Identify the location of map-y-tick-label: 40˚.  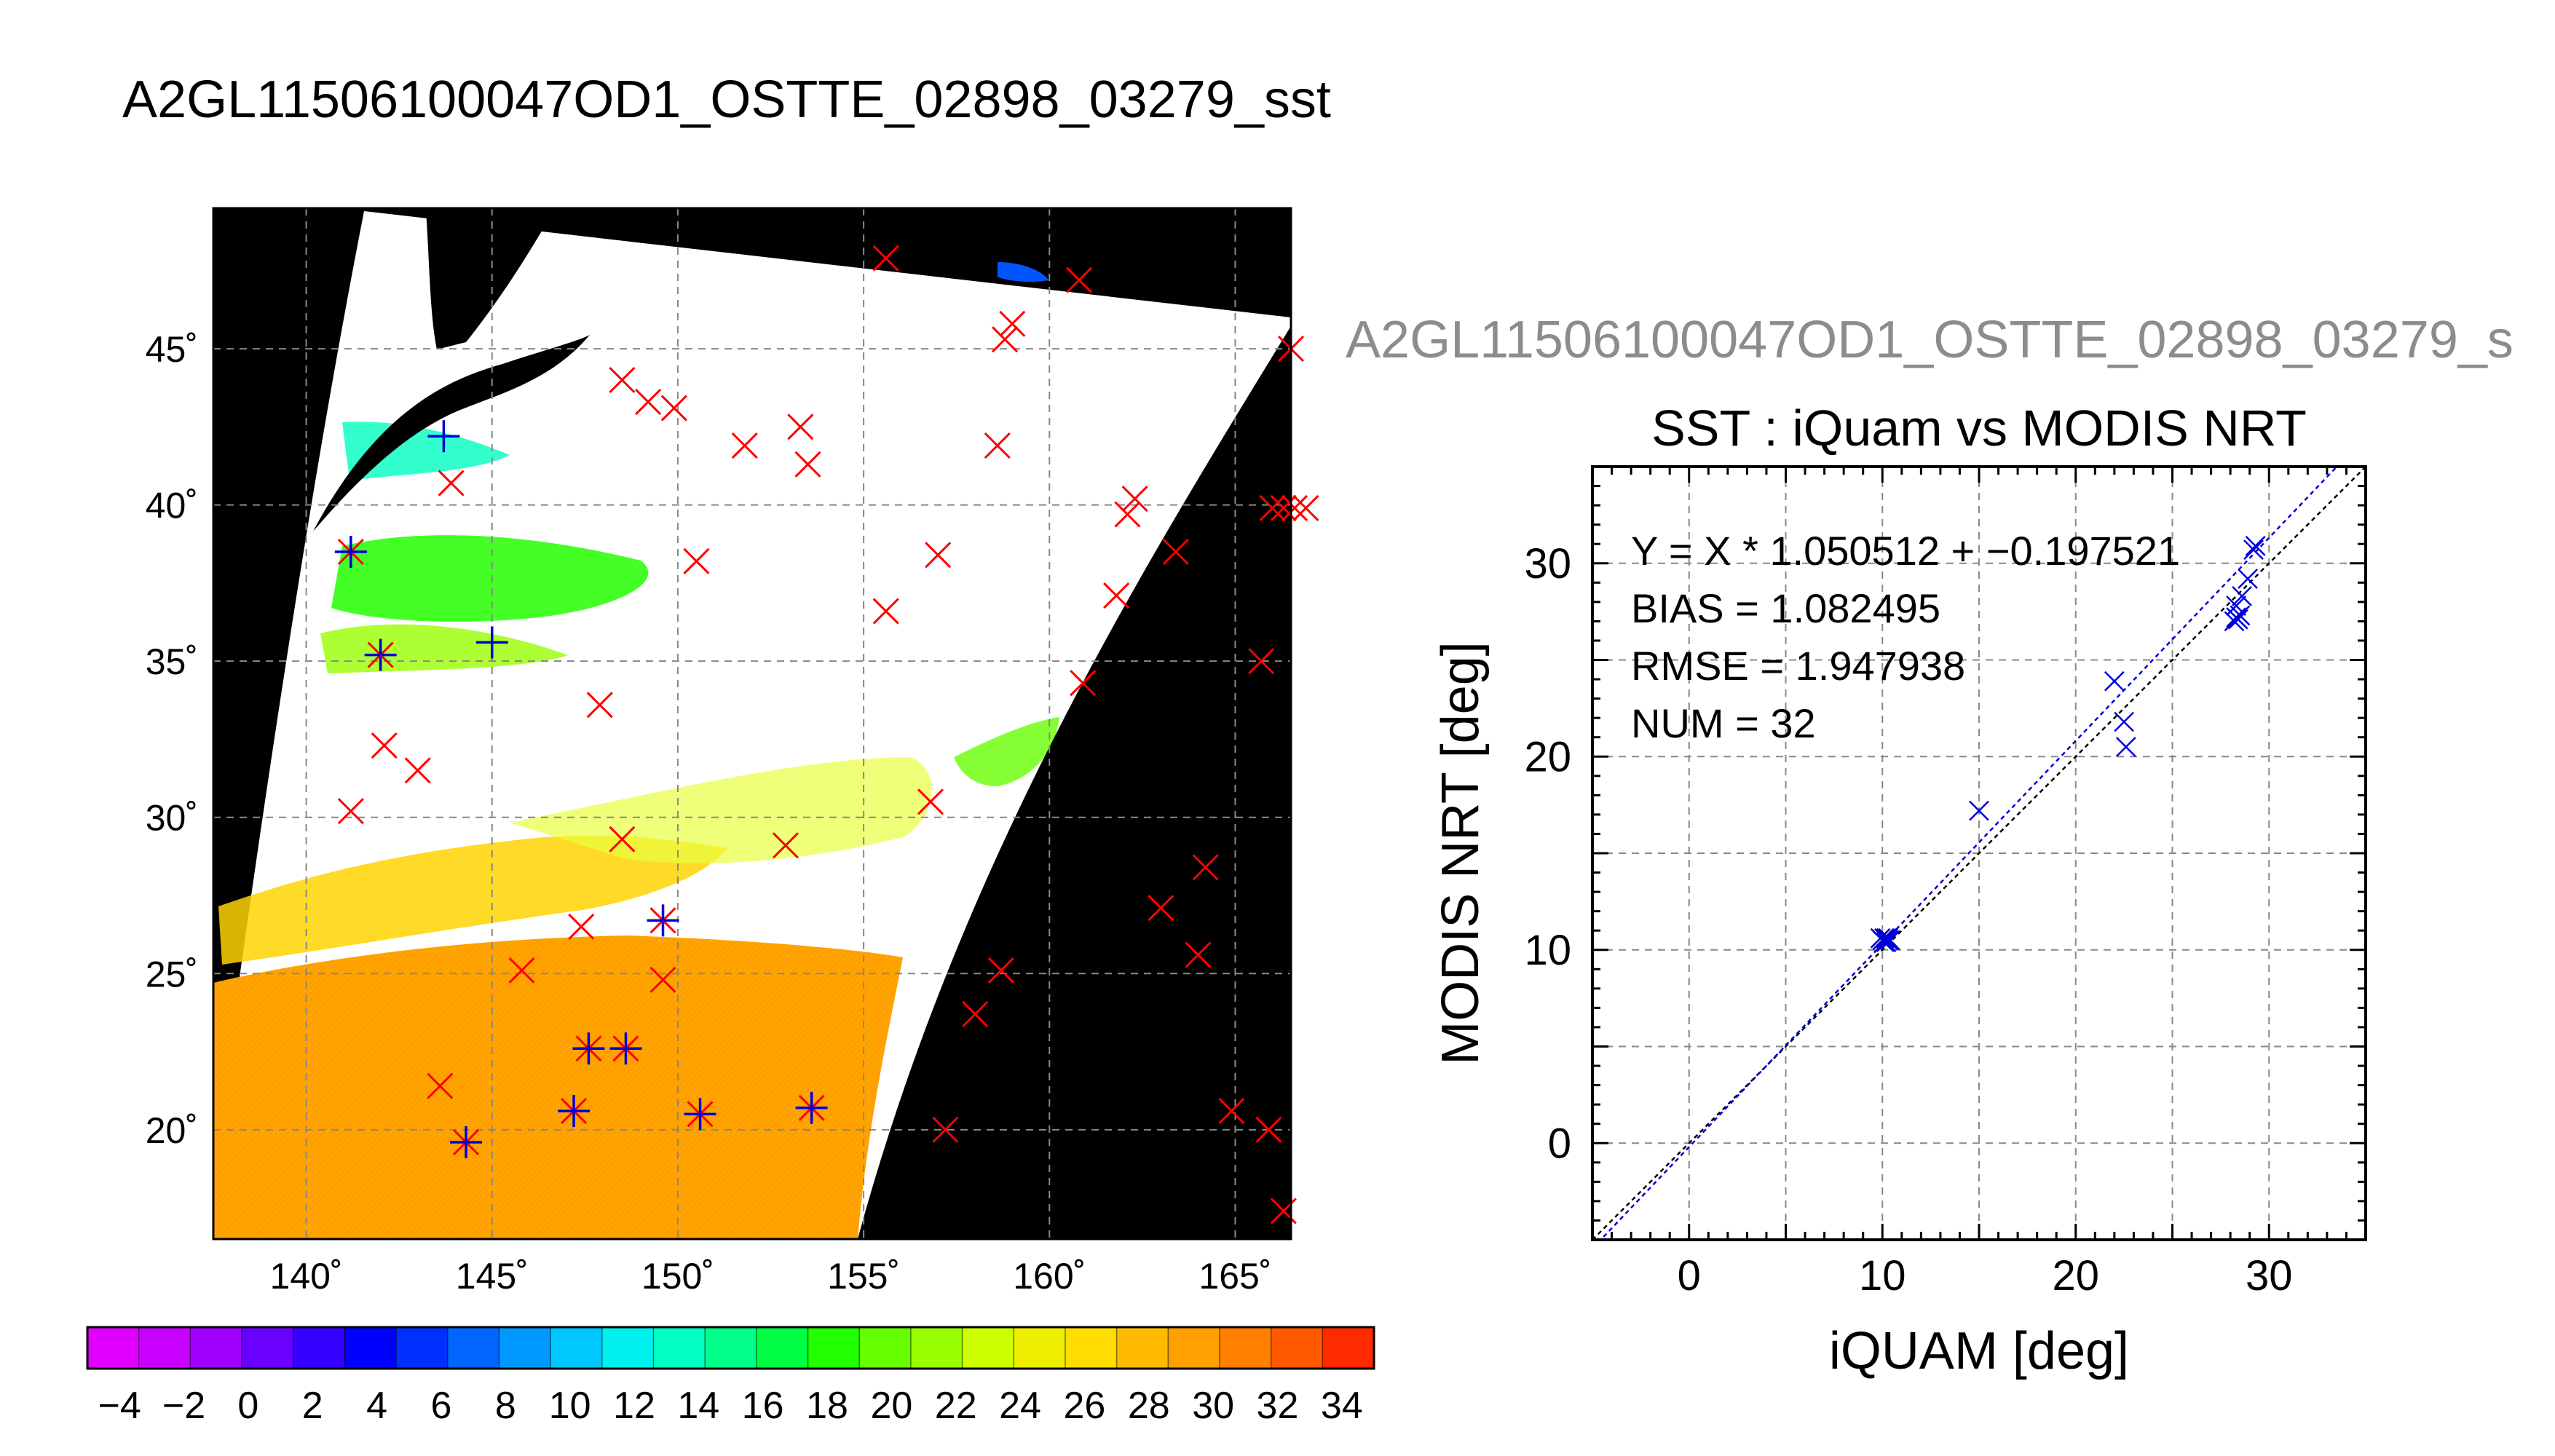
(172, 506).